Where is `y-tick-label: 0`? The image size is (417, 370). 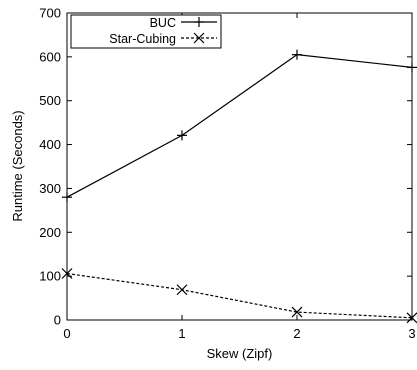
y-tick-label: 0 is located at coordinates (57, 320).